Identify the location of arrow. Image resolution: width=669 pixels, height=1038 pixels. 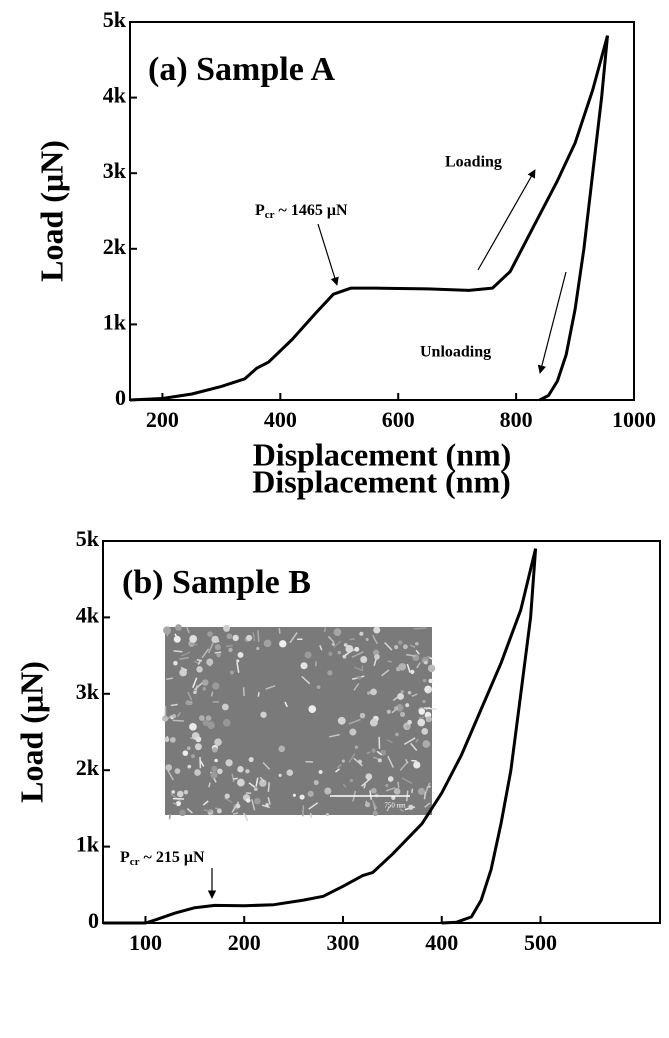
(506, 220).